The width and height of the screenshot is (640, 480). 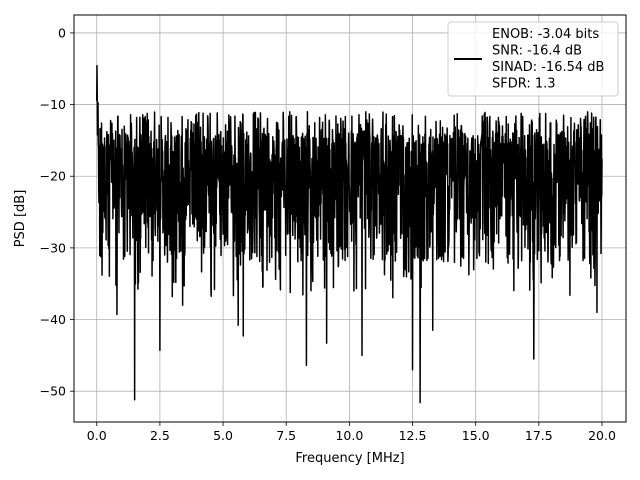 What do you see at coordinates (286, 435) in the screenshot?
I see `x-tick-label: 7.5` at bounding box center [286, 435].